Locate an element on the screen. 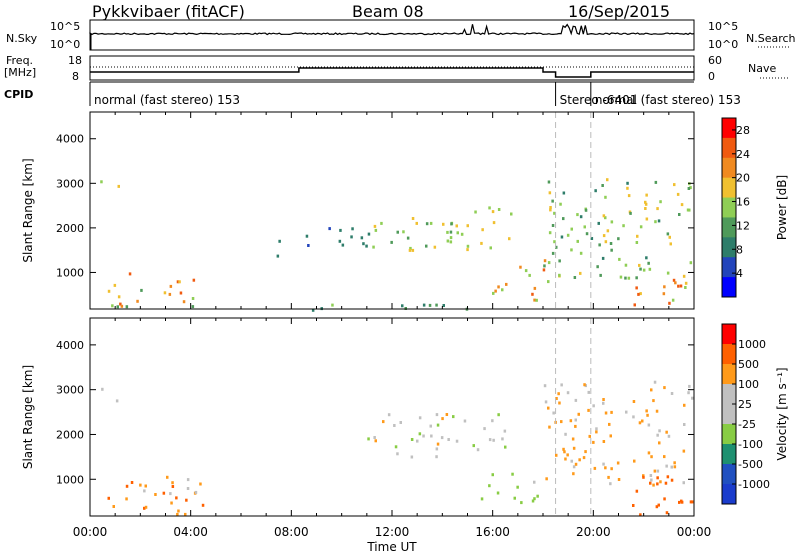 The image size is (800, 554). velocity-colorbar-tick-label: -500 is located at coordinates (750, 464).